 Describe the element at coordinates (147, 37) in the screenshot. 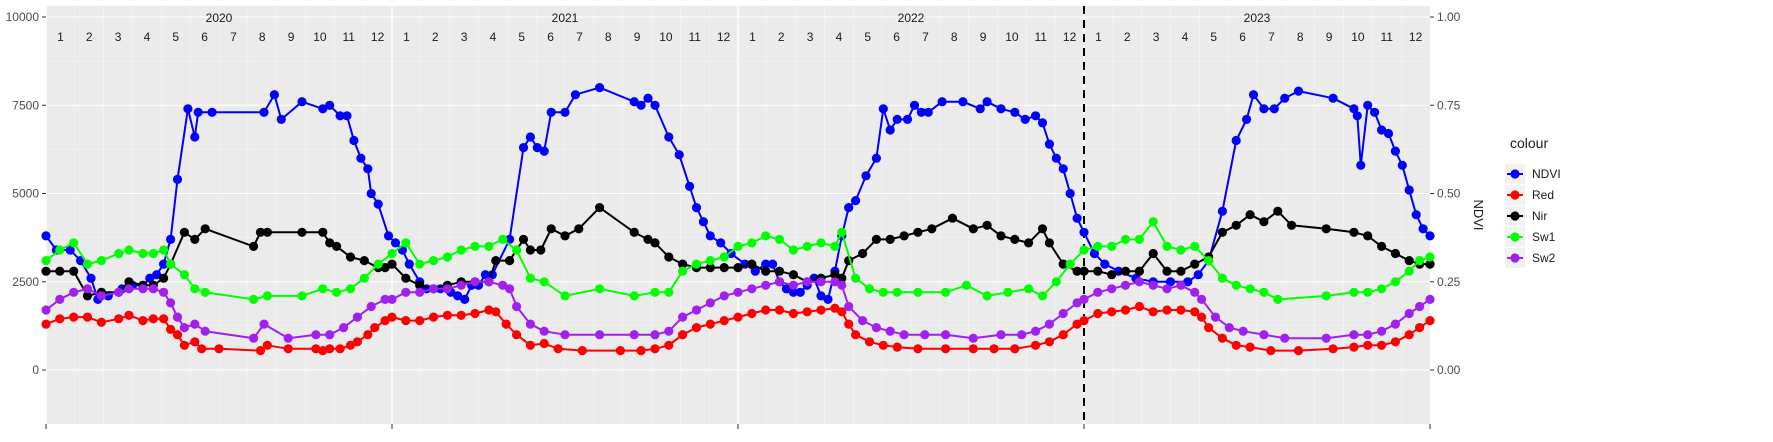

I see `month-label: 4` at that location.